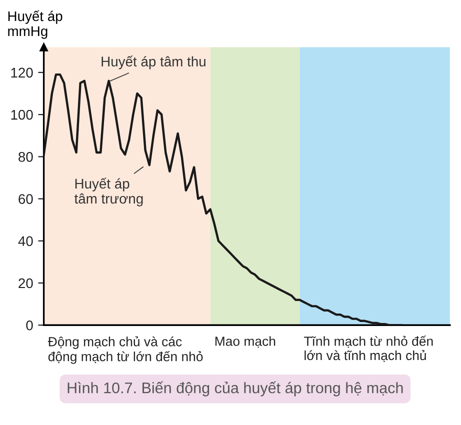 Image resolution: width=461 pixels, height=425 pixels. Describe the element at coordinates (154, 63) in the screenshot. I see `annotation: Huyết áp tâm thu` at that location.